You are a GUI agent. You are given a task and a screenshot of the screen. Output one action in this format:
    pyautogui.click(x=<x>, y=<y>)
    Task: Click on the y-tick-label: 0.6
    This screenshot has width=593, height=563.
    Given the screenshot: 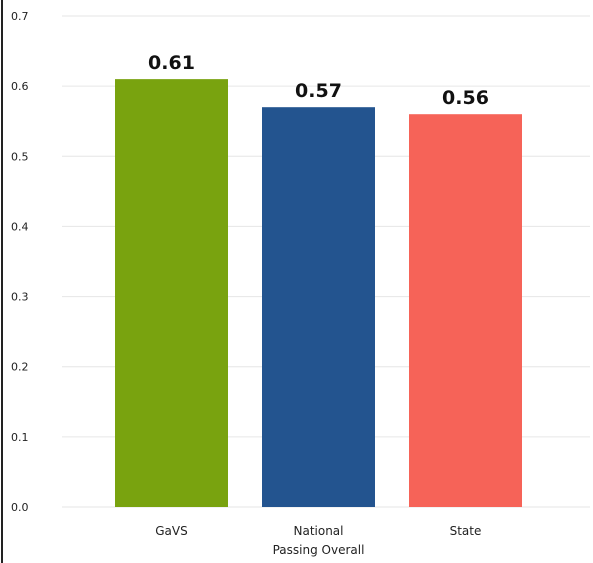 What is the action you would take?
    pyautogui.click(x=20, y=86)
    